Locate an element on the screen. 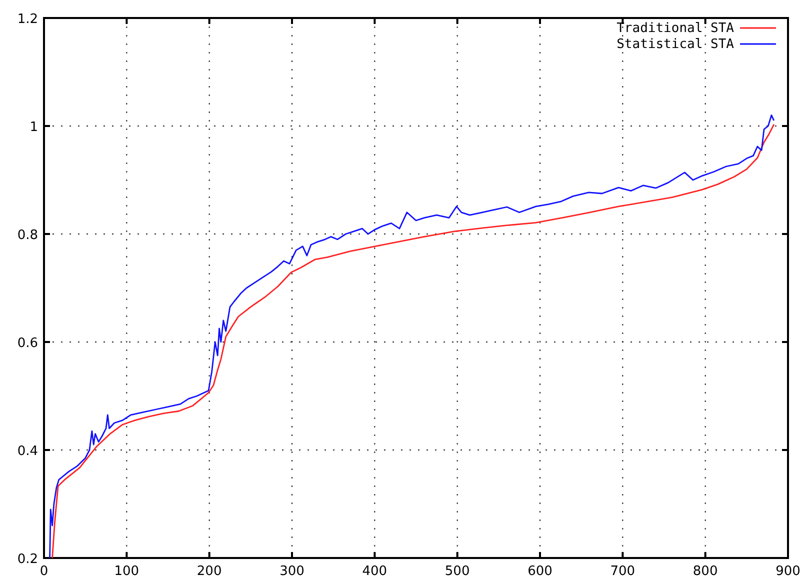 The height and width of the screenshot is (582, 804). legend-label: Traditional STA is located at coordinates (675, 28).